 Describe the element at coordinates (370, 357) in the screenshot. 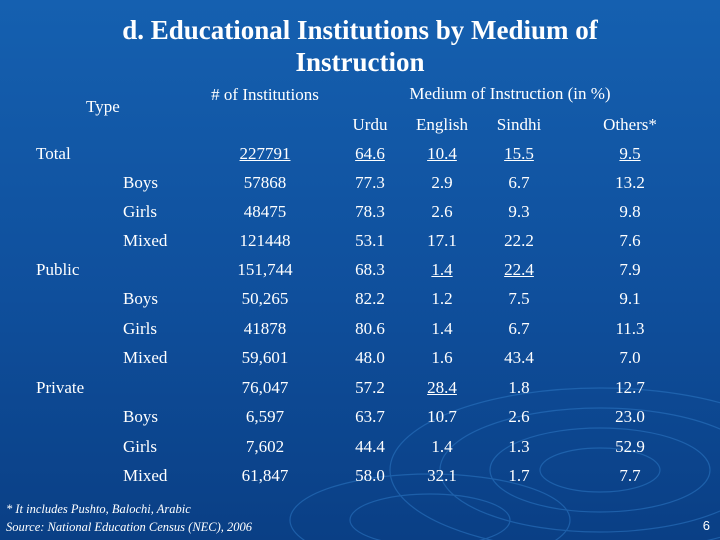

I see `cell-urdu: 48.0` at that location.